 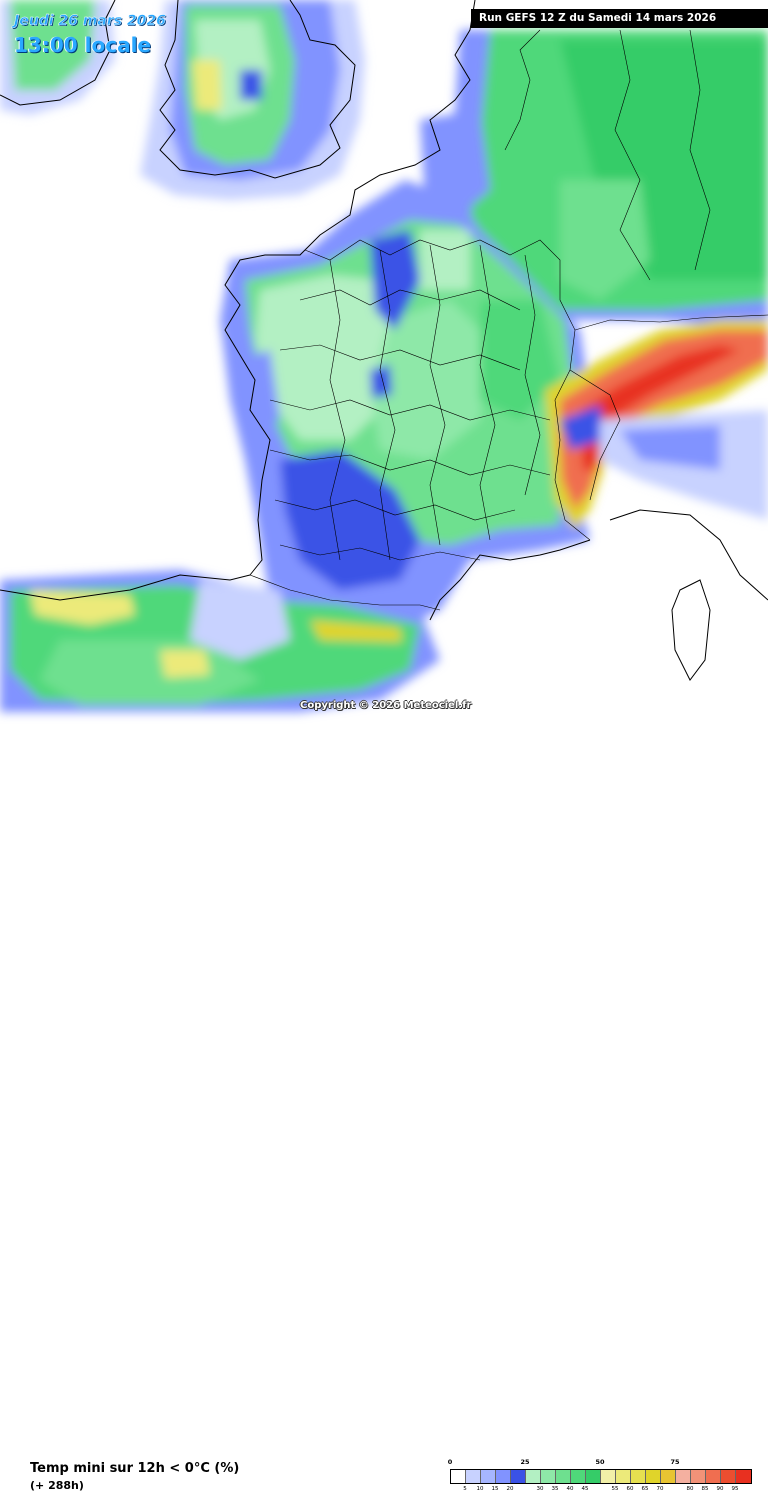 I want to click on legend-minor-label: 55, so click(x=615, y=1489).